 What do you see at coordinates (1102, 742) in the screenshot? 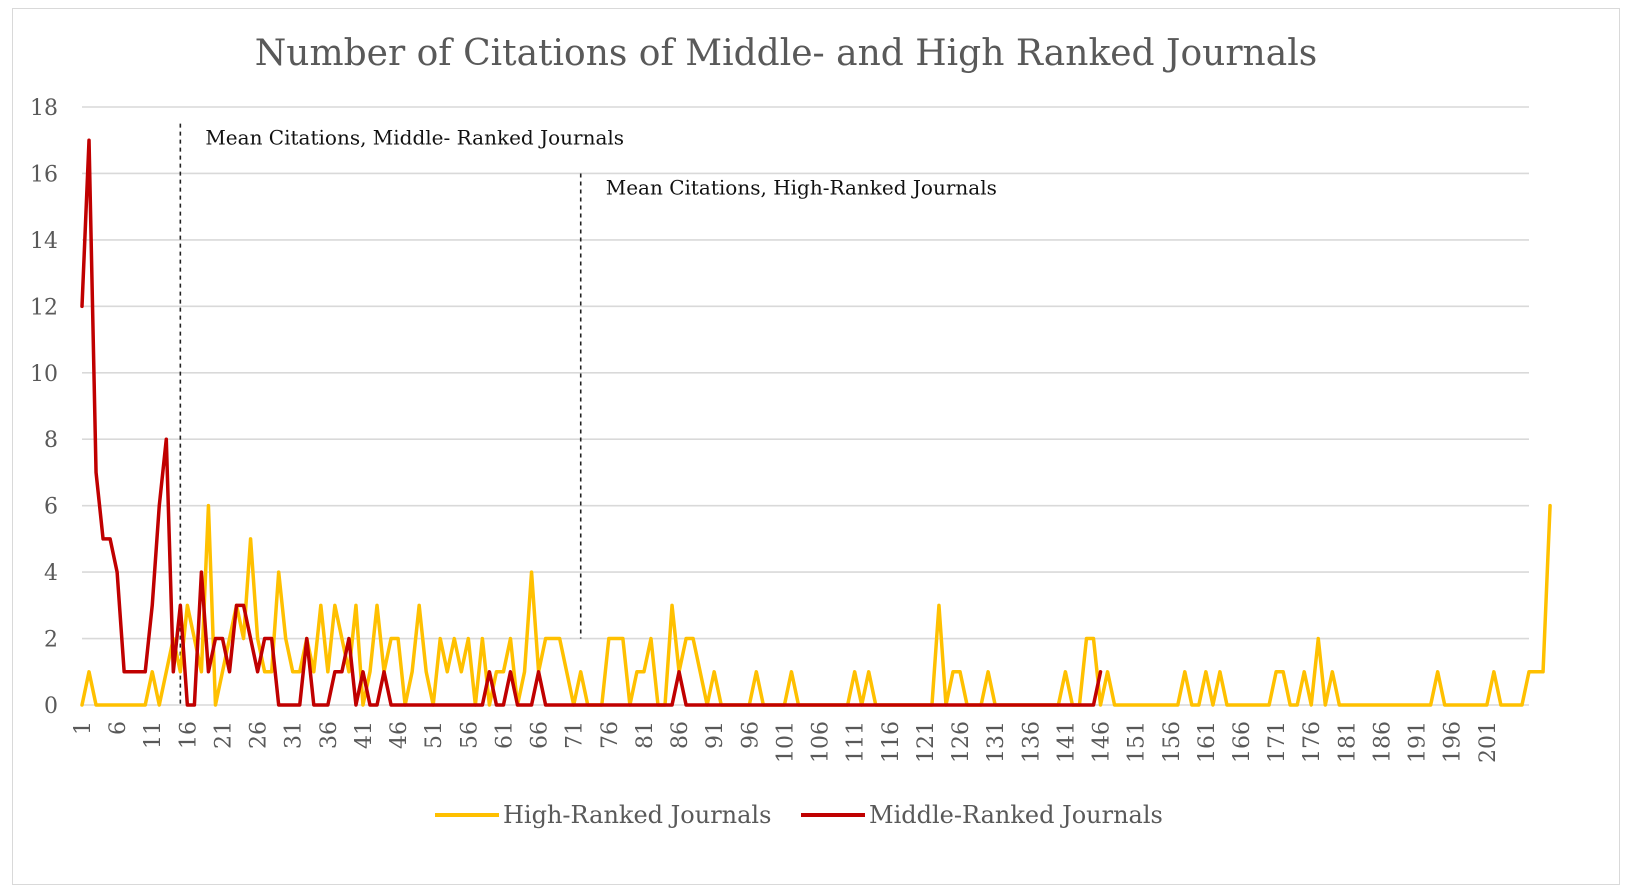
I see `x-tick-label: 146` at bounding box center [1102, 742].